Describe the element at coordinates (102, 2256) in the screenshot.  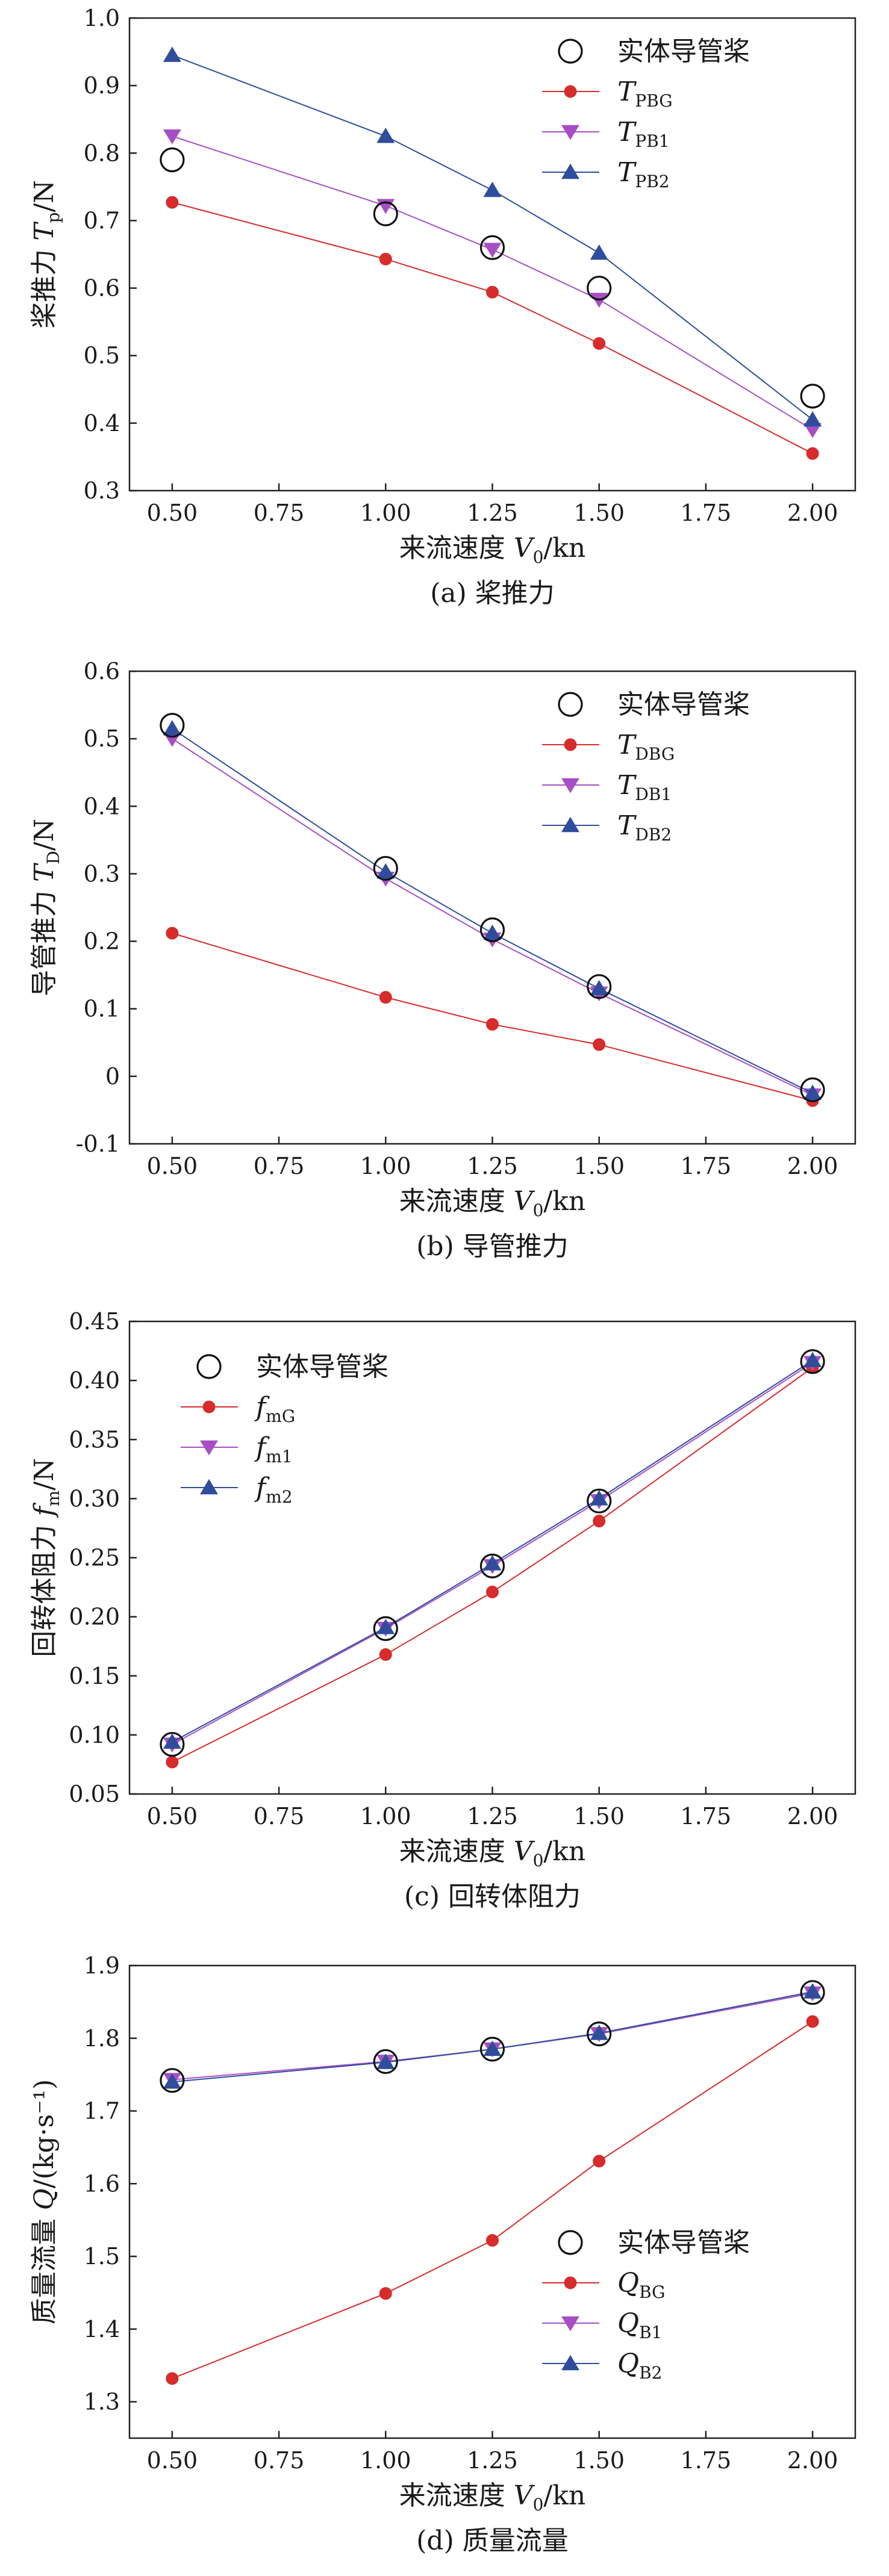
I see `y-tick-label: 1.5` at that location.